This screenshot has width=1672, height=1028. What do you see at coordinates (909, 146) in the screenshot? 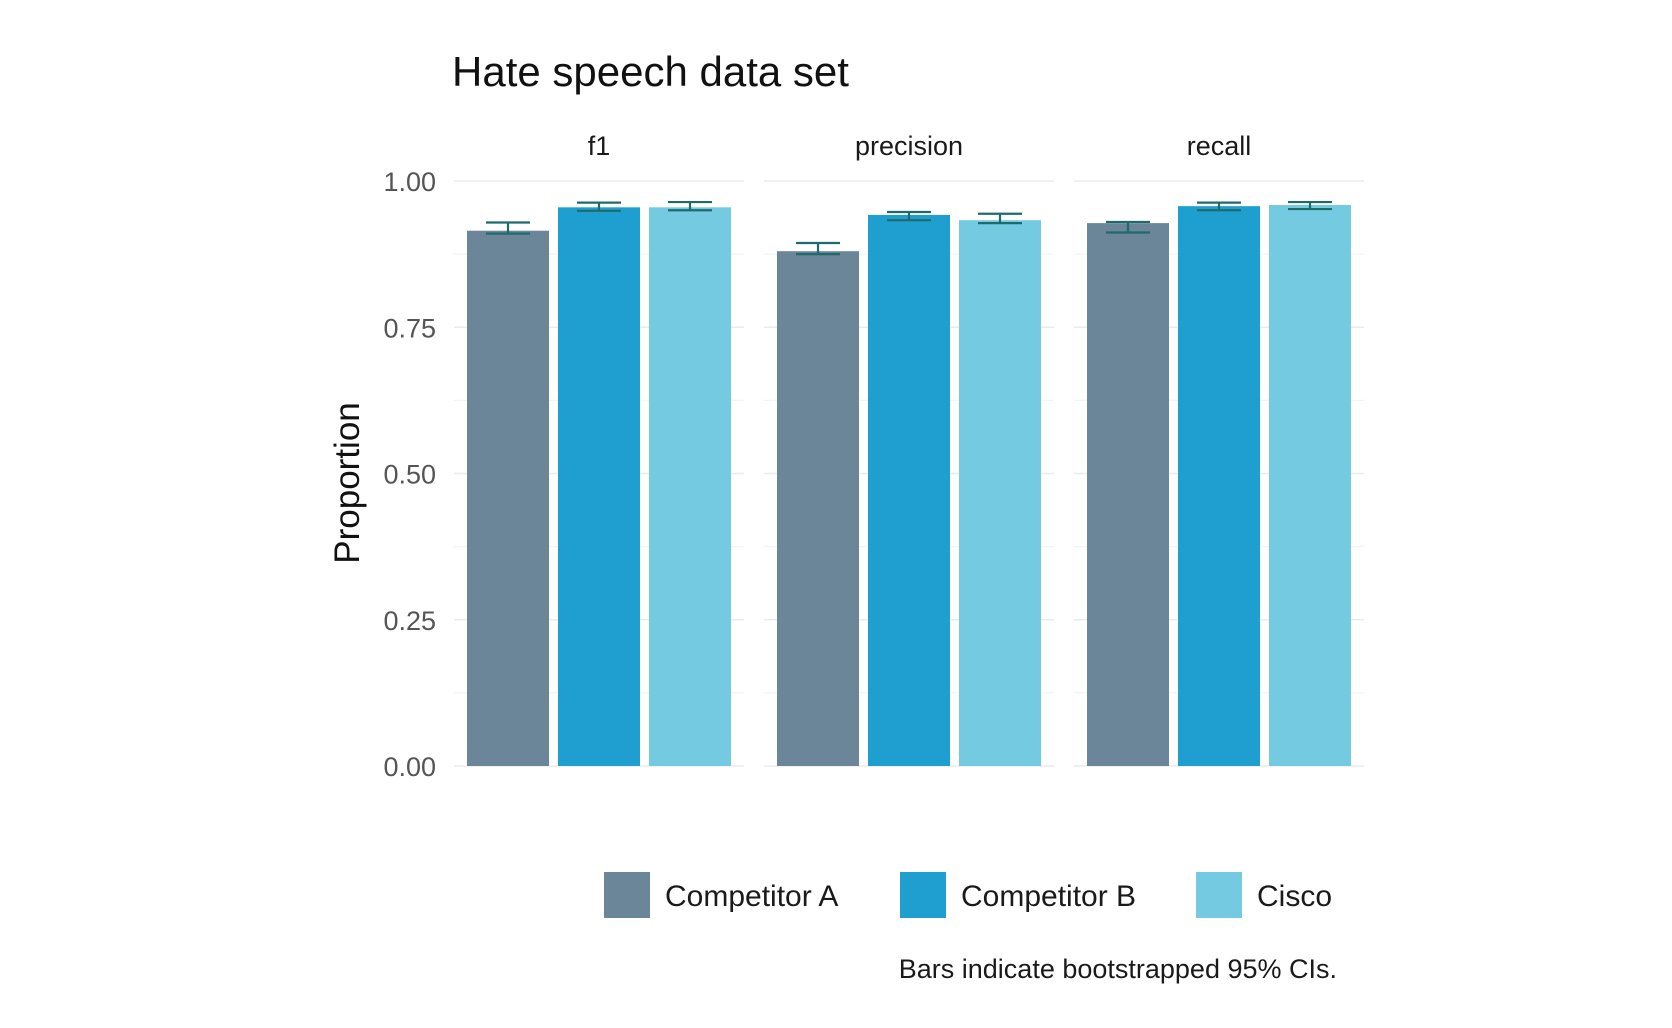
I see `facet-label-precision: precision` at bounding box center [909, 146].